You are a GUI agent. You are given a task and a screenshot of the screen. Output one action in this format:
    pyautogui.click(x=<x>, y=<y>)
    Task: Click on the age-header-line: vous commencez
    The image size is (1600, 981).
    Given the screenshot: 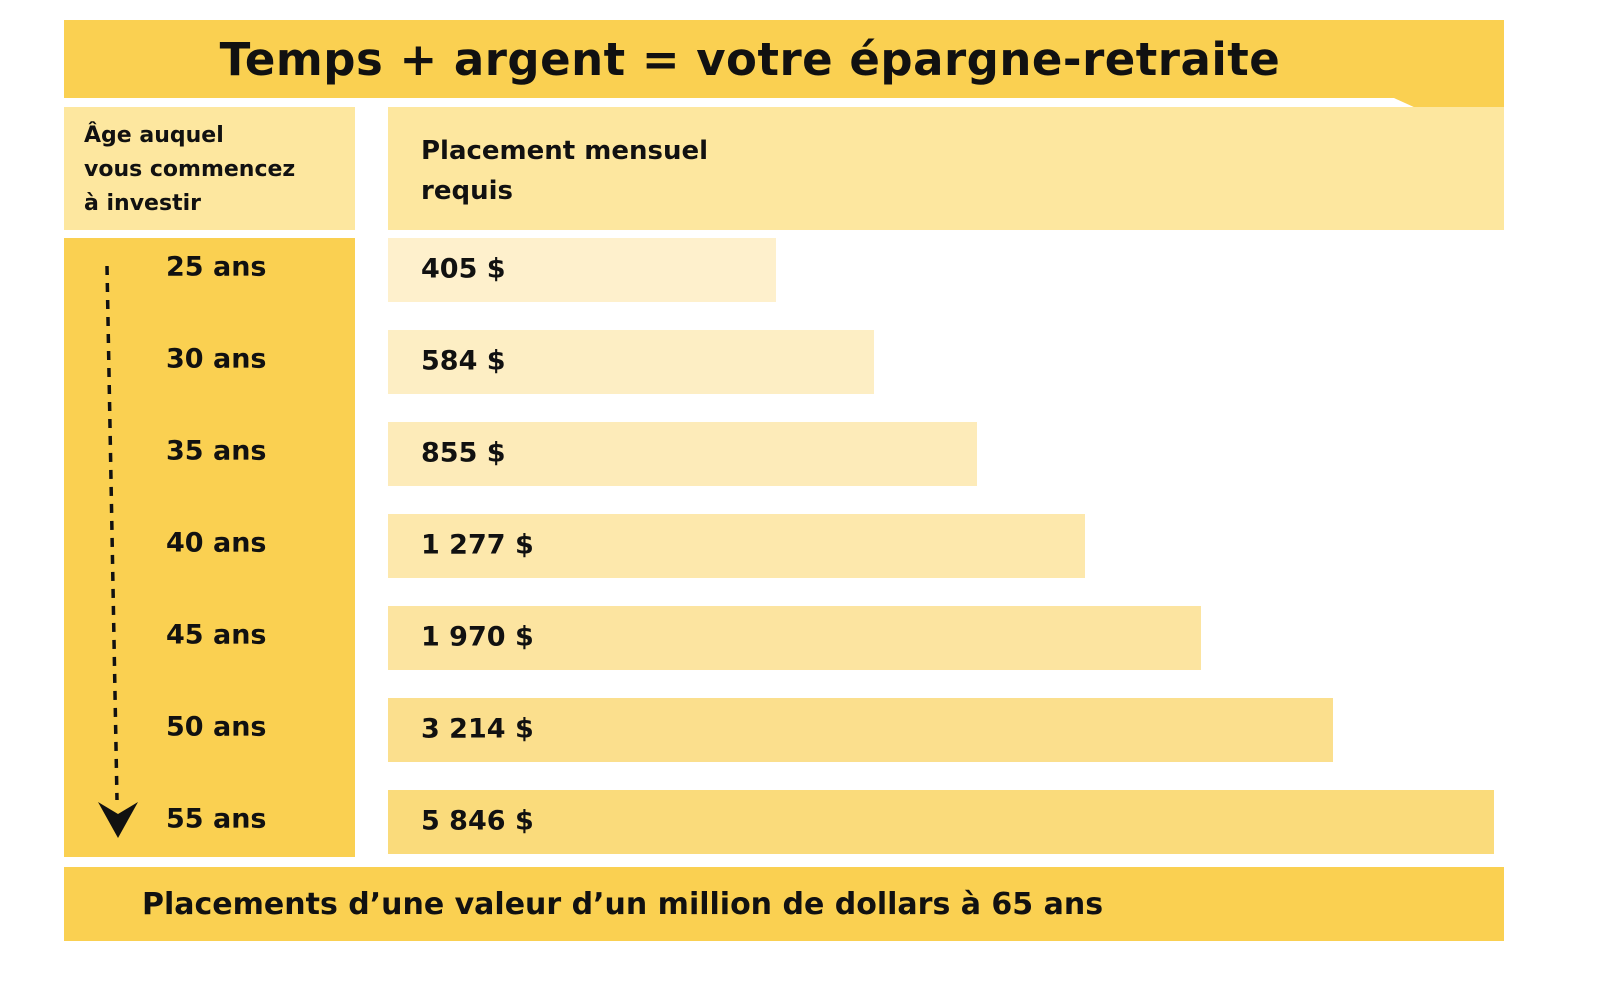 What is the action you would take?
    pyautogui.click(x=190, y=169)
    